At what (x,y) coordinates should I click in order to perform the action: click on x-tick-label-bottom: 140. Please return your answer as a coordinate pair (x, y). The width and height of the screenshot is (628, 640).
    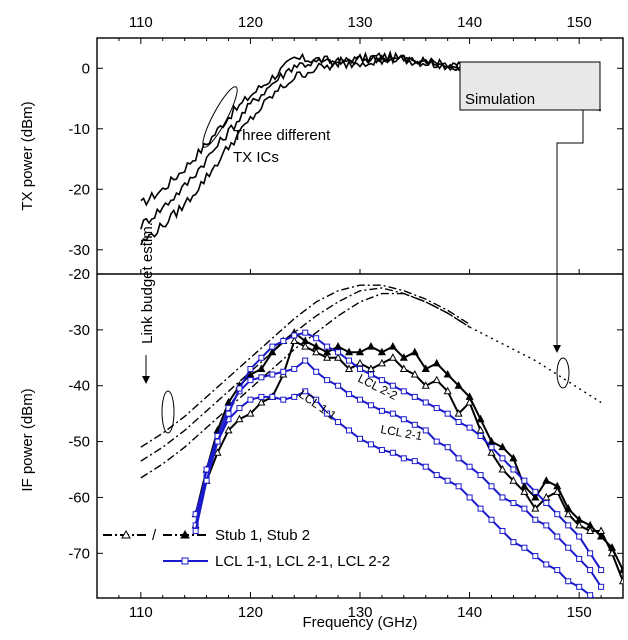
    Looking at the image, I should click on (469, 612).